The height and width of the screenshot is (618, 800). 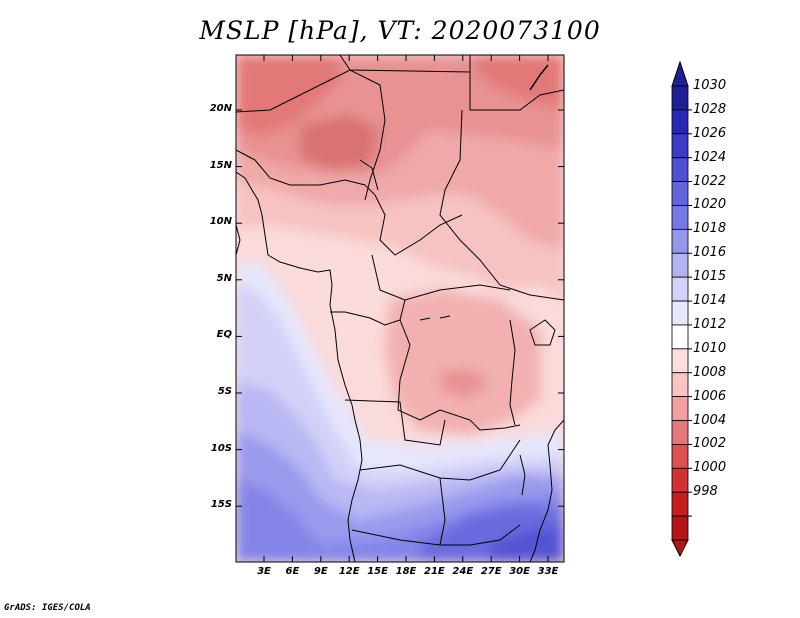 What do you see at coordinates (47, 608) in the screenshot?
I see `grads-credit: GrADS: IGES/COLA` at bounding box center [47, 608].